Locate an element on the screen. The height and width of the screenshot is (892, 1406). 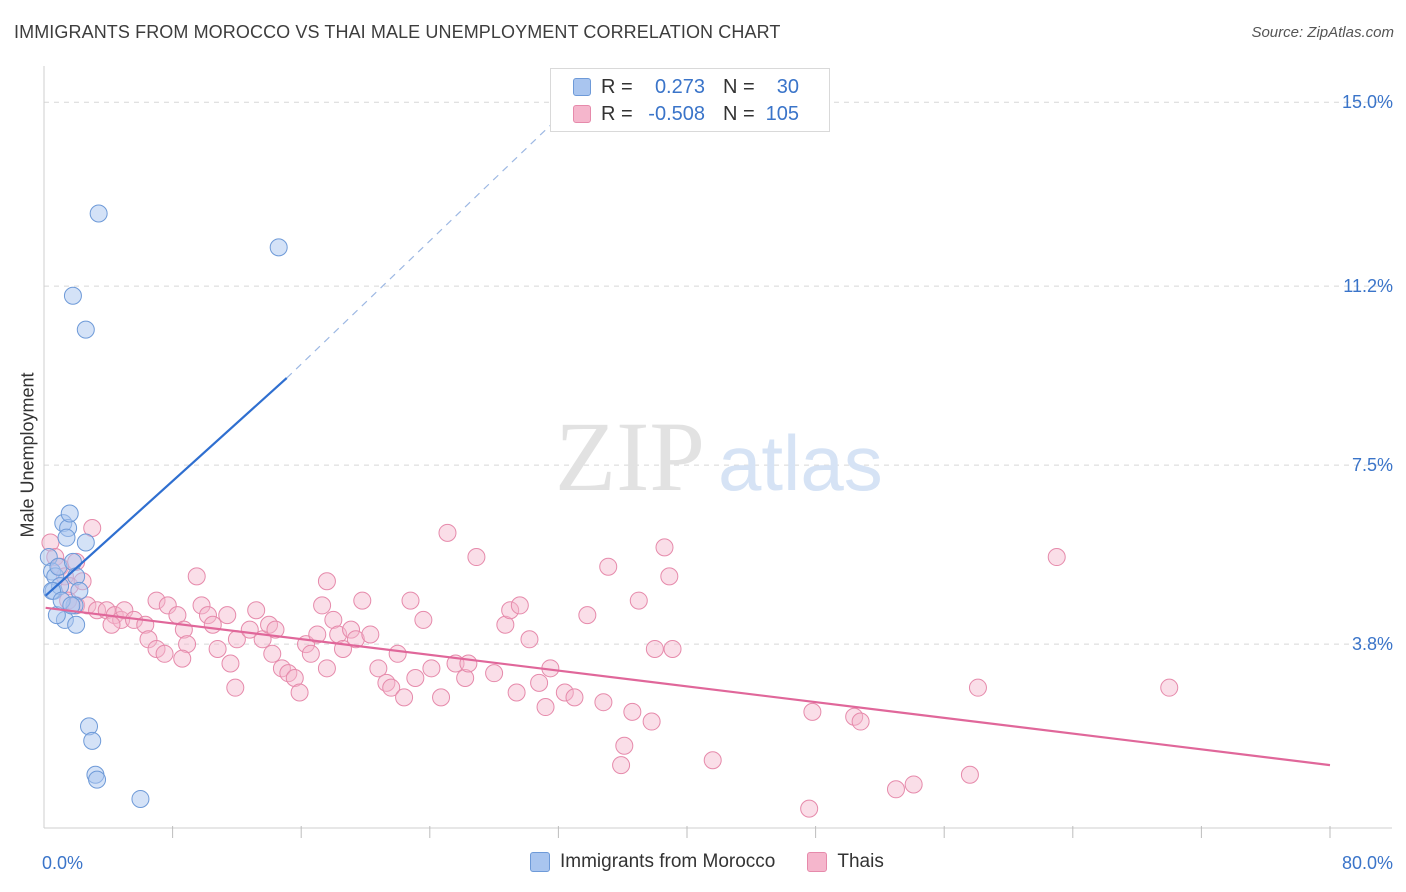
legend-item-thais: Thais is located at coordinates (845, 862).